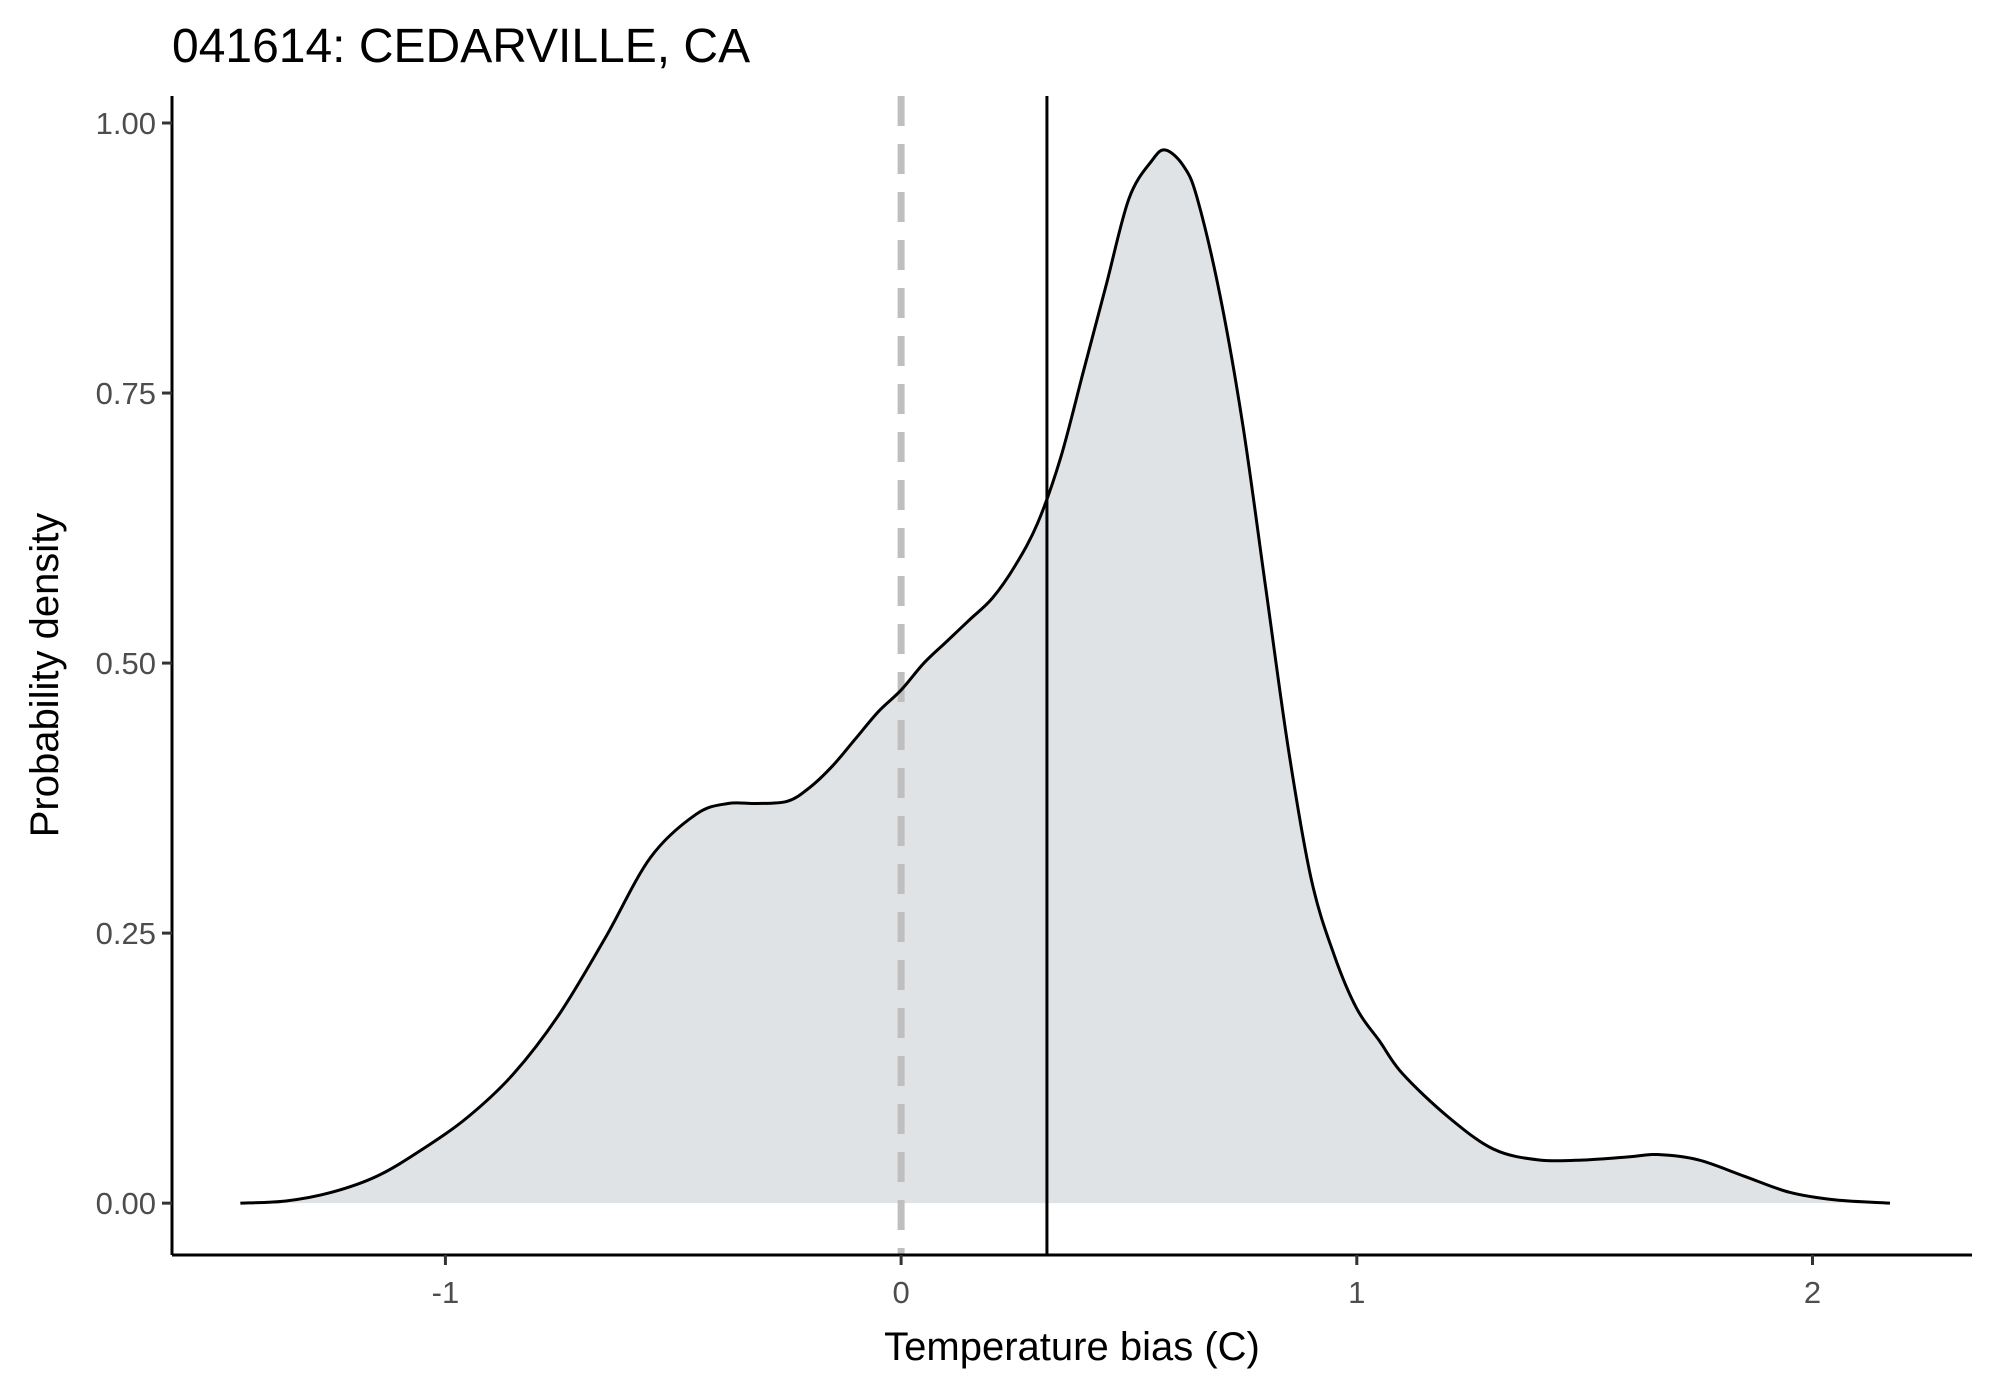 This screenshot has width=1990, height=1384. What do you see at coordinates (45, 675) in the screenshot?
I see `y-axis-title: Probability density` at bounding box center [45, 675].